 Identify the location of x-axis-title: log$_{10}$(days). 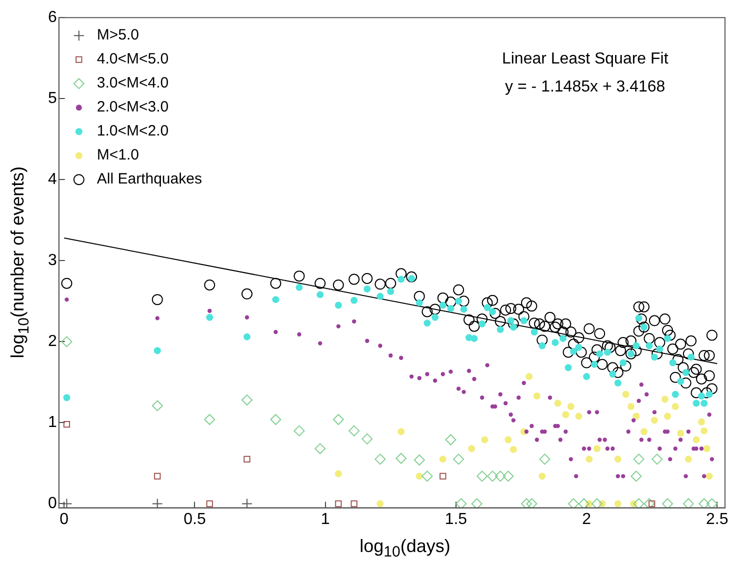
(405, 548).